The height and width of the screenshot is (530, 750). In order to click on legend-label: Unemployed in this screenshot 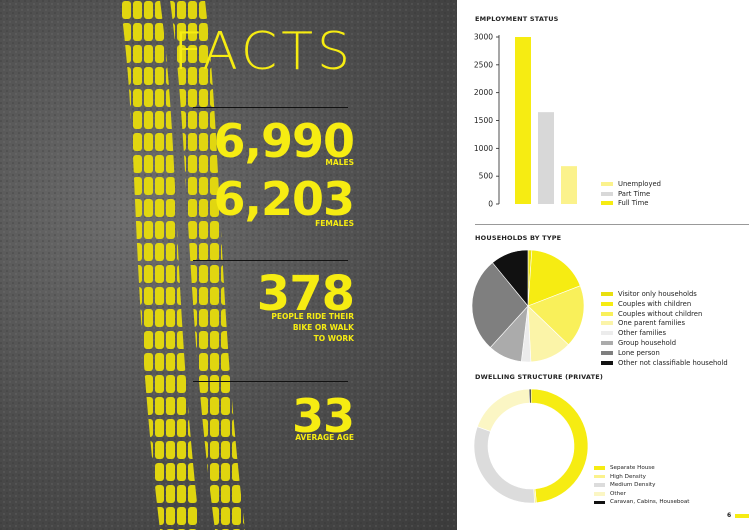, I will do `click(639, 184)`.